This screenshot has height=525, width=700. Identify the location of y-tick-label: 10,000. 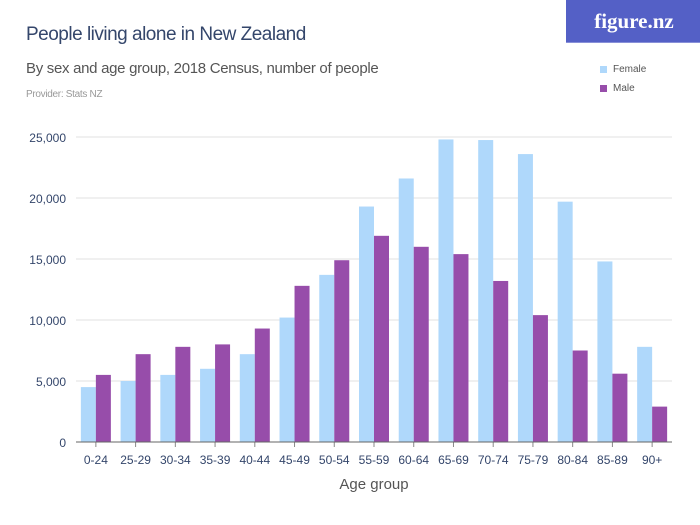
(47, 321).